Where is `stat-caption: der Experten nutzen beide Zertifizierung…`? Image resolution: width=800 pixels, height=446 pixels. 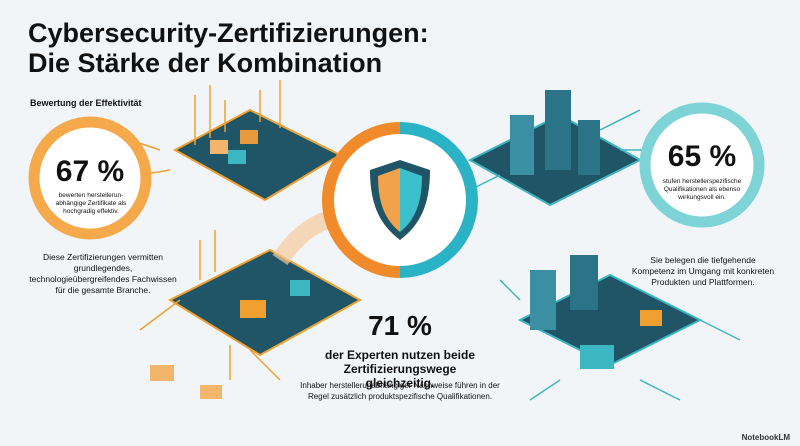
stat-caption: der Experten nutzen beide Zertifizierung… is located at coordinates (400, 369).